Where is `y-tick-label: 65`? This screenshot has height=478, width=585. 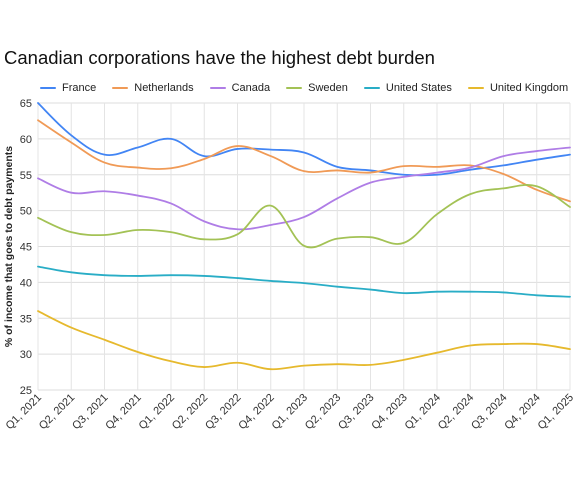 y-tick-label: 65 is located at coordinates (26, 104).